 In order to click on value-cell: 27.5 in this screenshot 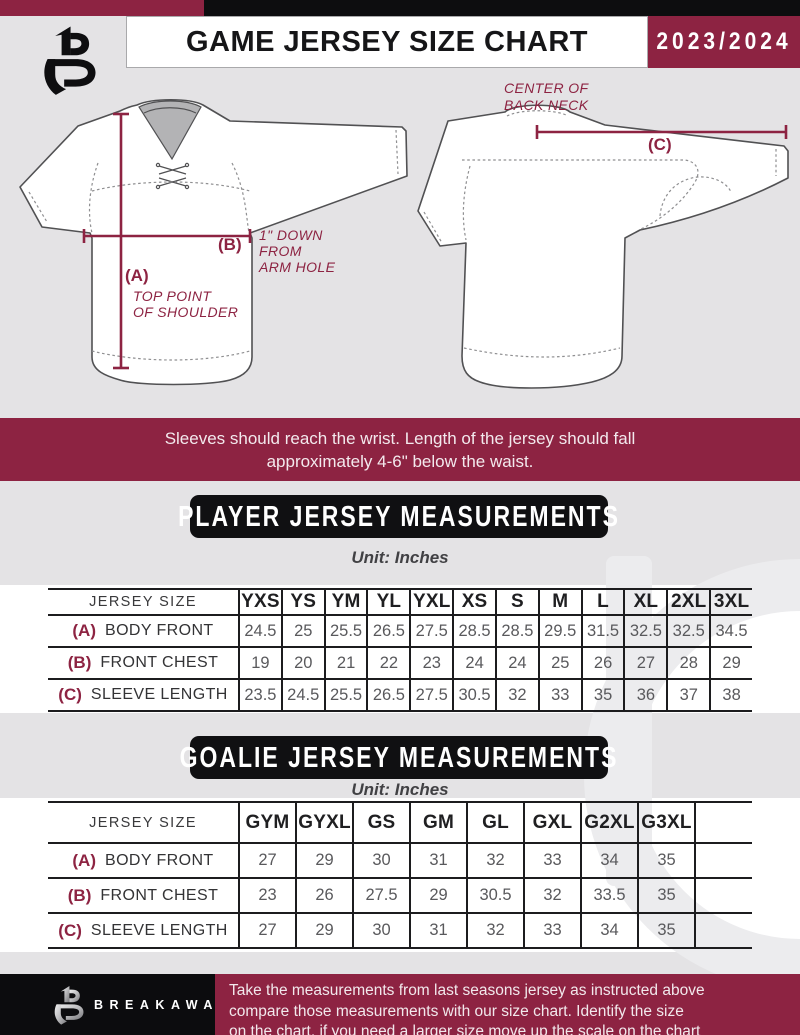, I will do `click(380, 895)`.